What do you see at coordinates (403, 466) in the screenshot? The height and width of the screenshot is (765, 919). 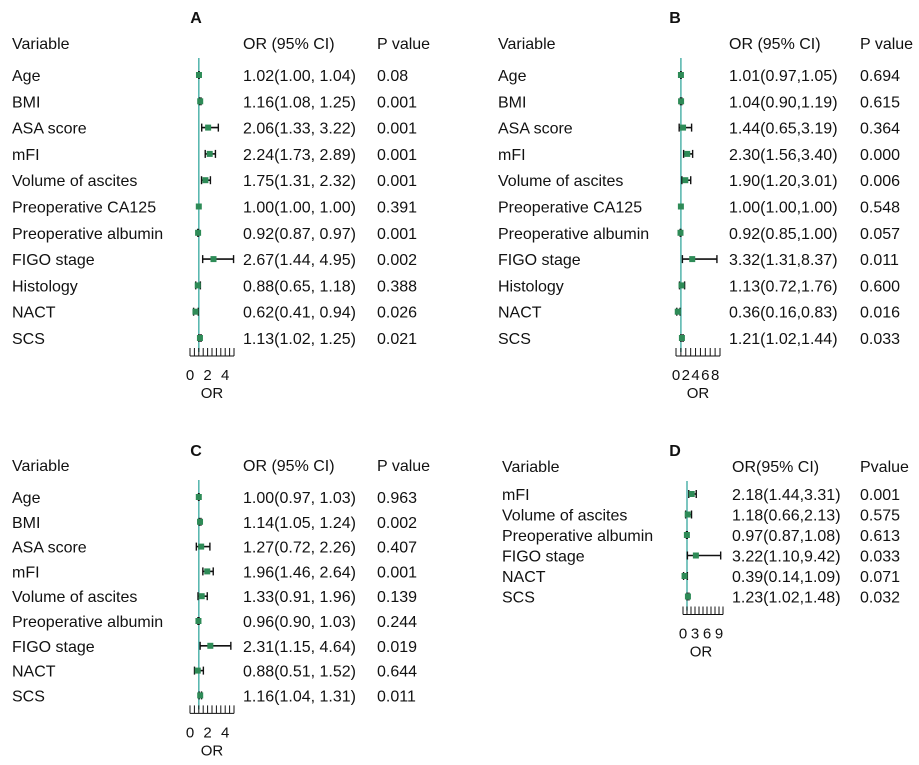 I see `header-p-value: P value` at bounding box center [403, 466].